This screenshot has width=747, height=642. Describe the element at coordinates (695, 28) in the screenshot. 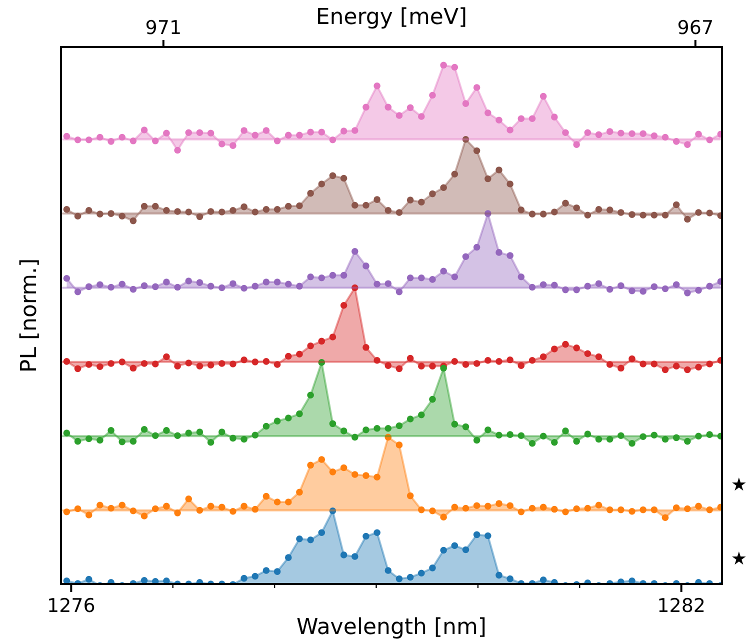

I see `x2-tick-label: 967` at that location.